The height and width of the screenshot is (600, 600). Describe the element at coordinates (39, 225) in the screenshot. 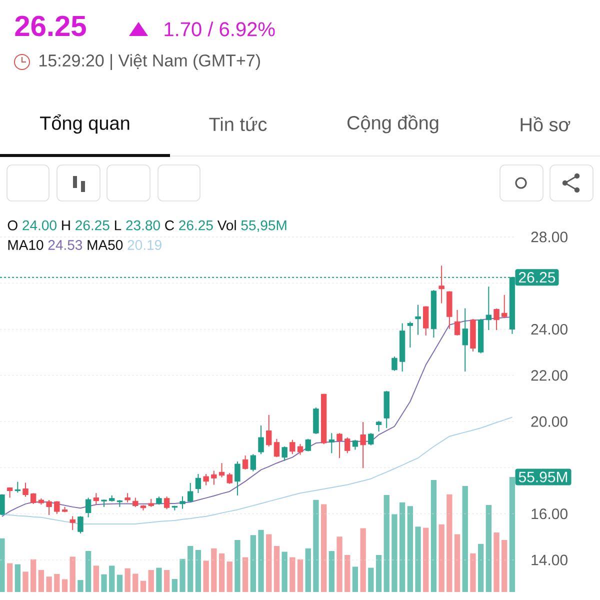

I see `text: 24.00` at that location.